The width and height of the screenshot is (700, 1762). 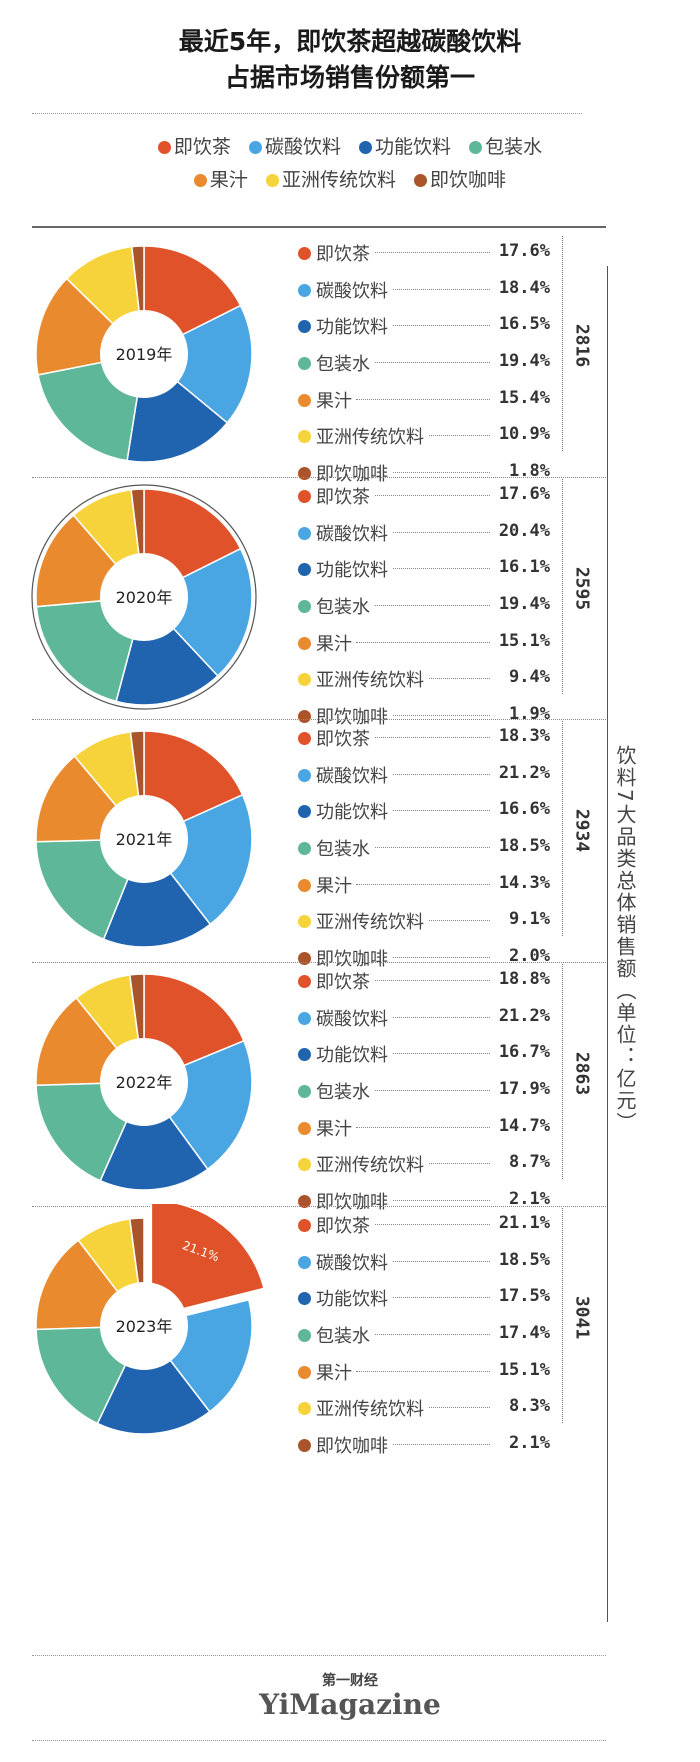 What do you see at coordinates (524, 809) in the screenshot?
I see `row-percent-value: 16.6%` at bounding box center [524, 809].